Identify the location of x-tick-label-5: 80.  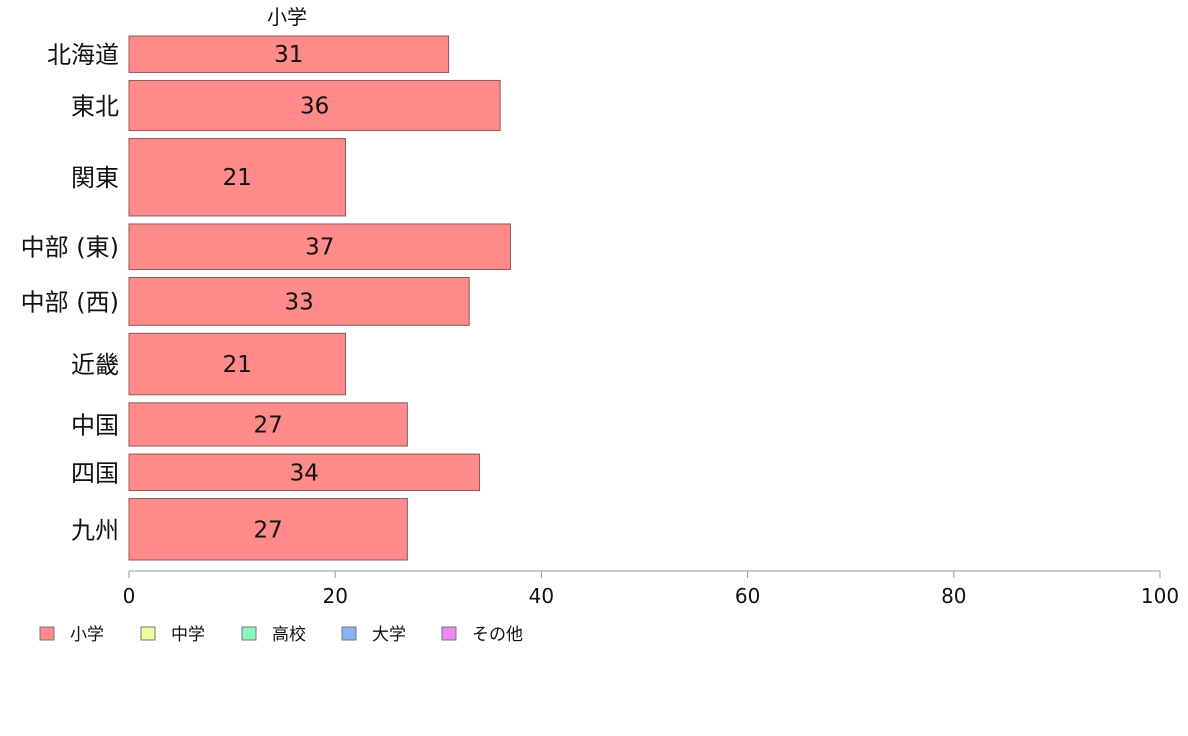
(953, 596).